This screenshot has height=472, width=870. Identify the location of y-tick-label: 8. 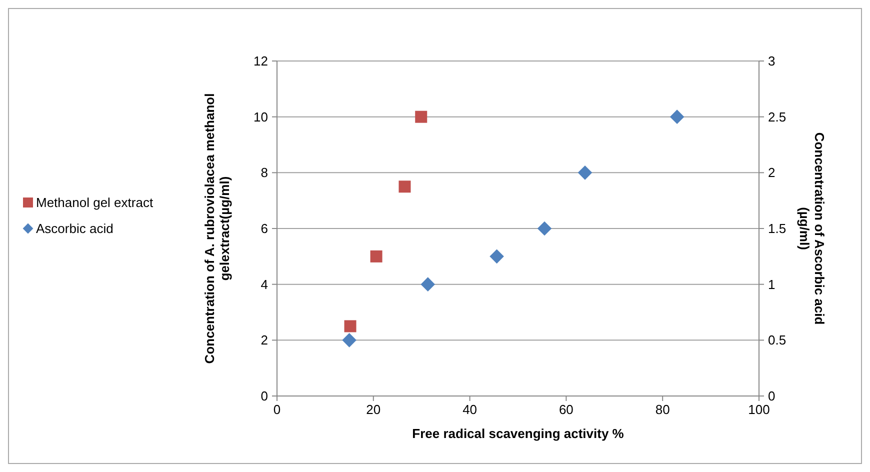
(264, 172).